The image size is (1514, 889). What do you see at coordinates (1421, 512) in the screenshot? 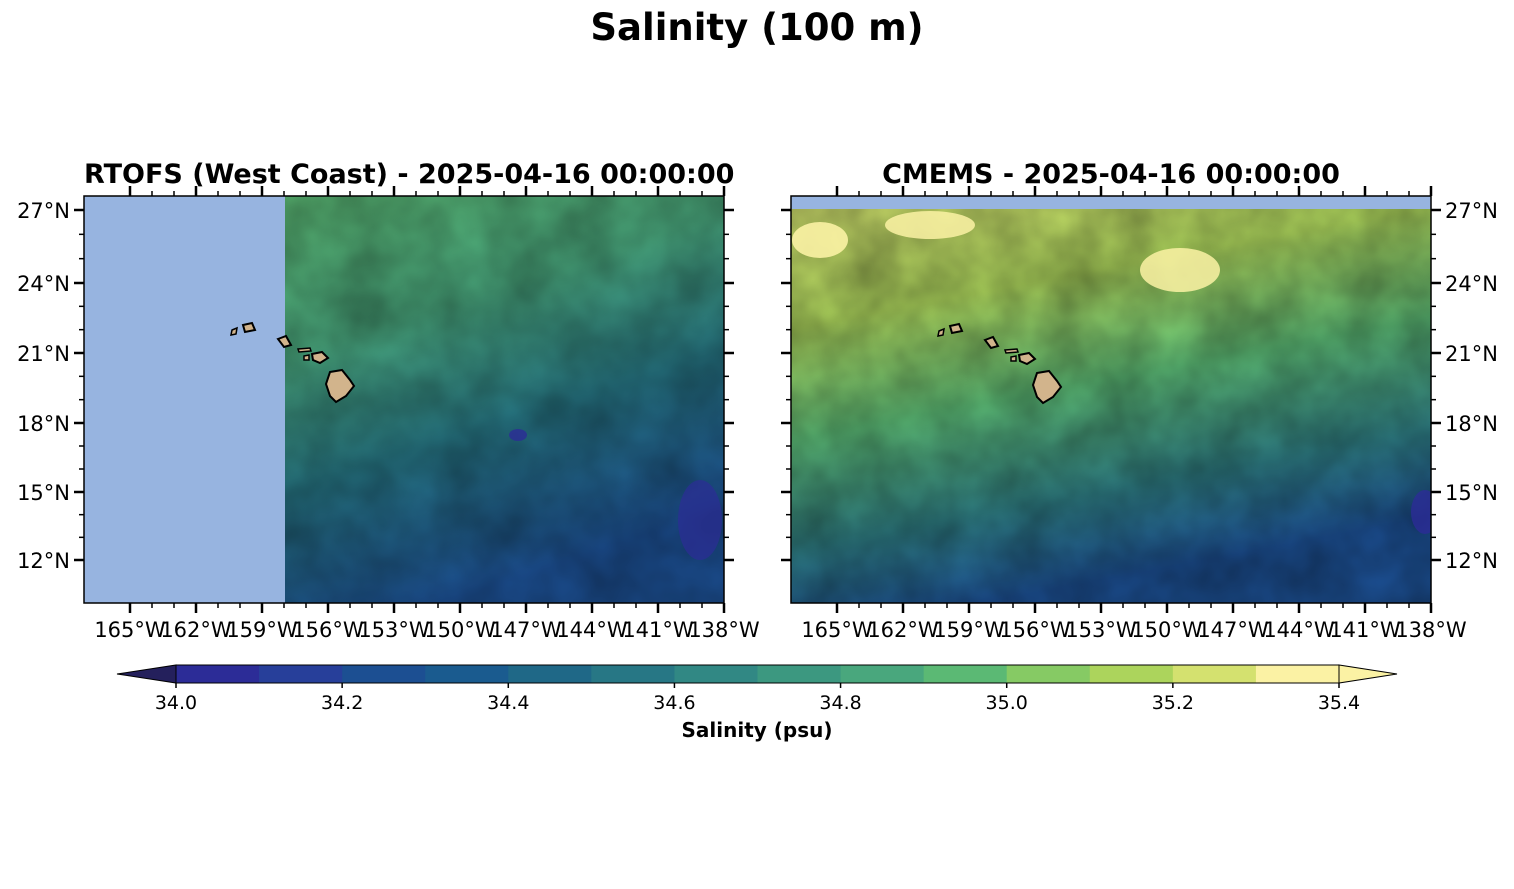
I see `cmems-low-salinity-patch` at bounding box center [1421, 512].